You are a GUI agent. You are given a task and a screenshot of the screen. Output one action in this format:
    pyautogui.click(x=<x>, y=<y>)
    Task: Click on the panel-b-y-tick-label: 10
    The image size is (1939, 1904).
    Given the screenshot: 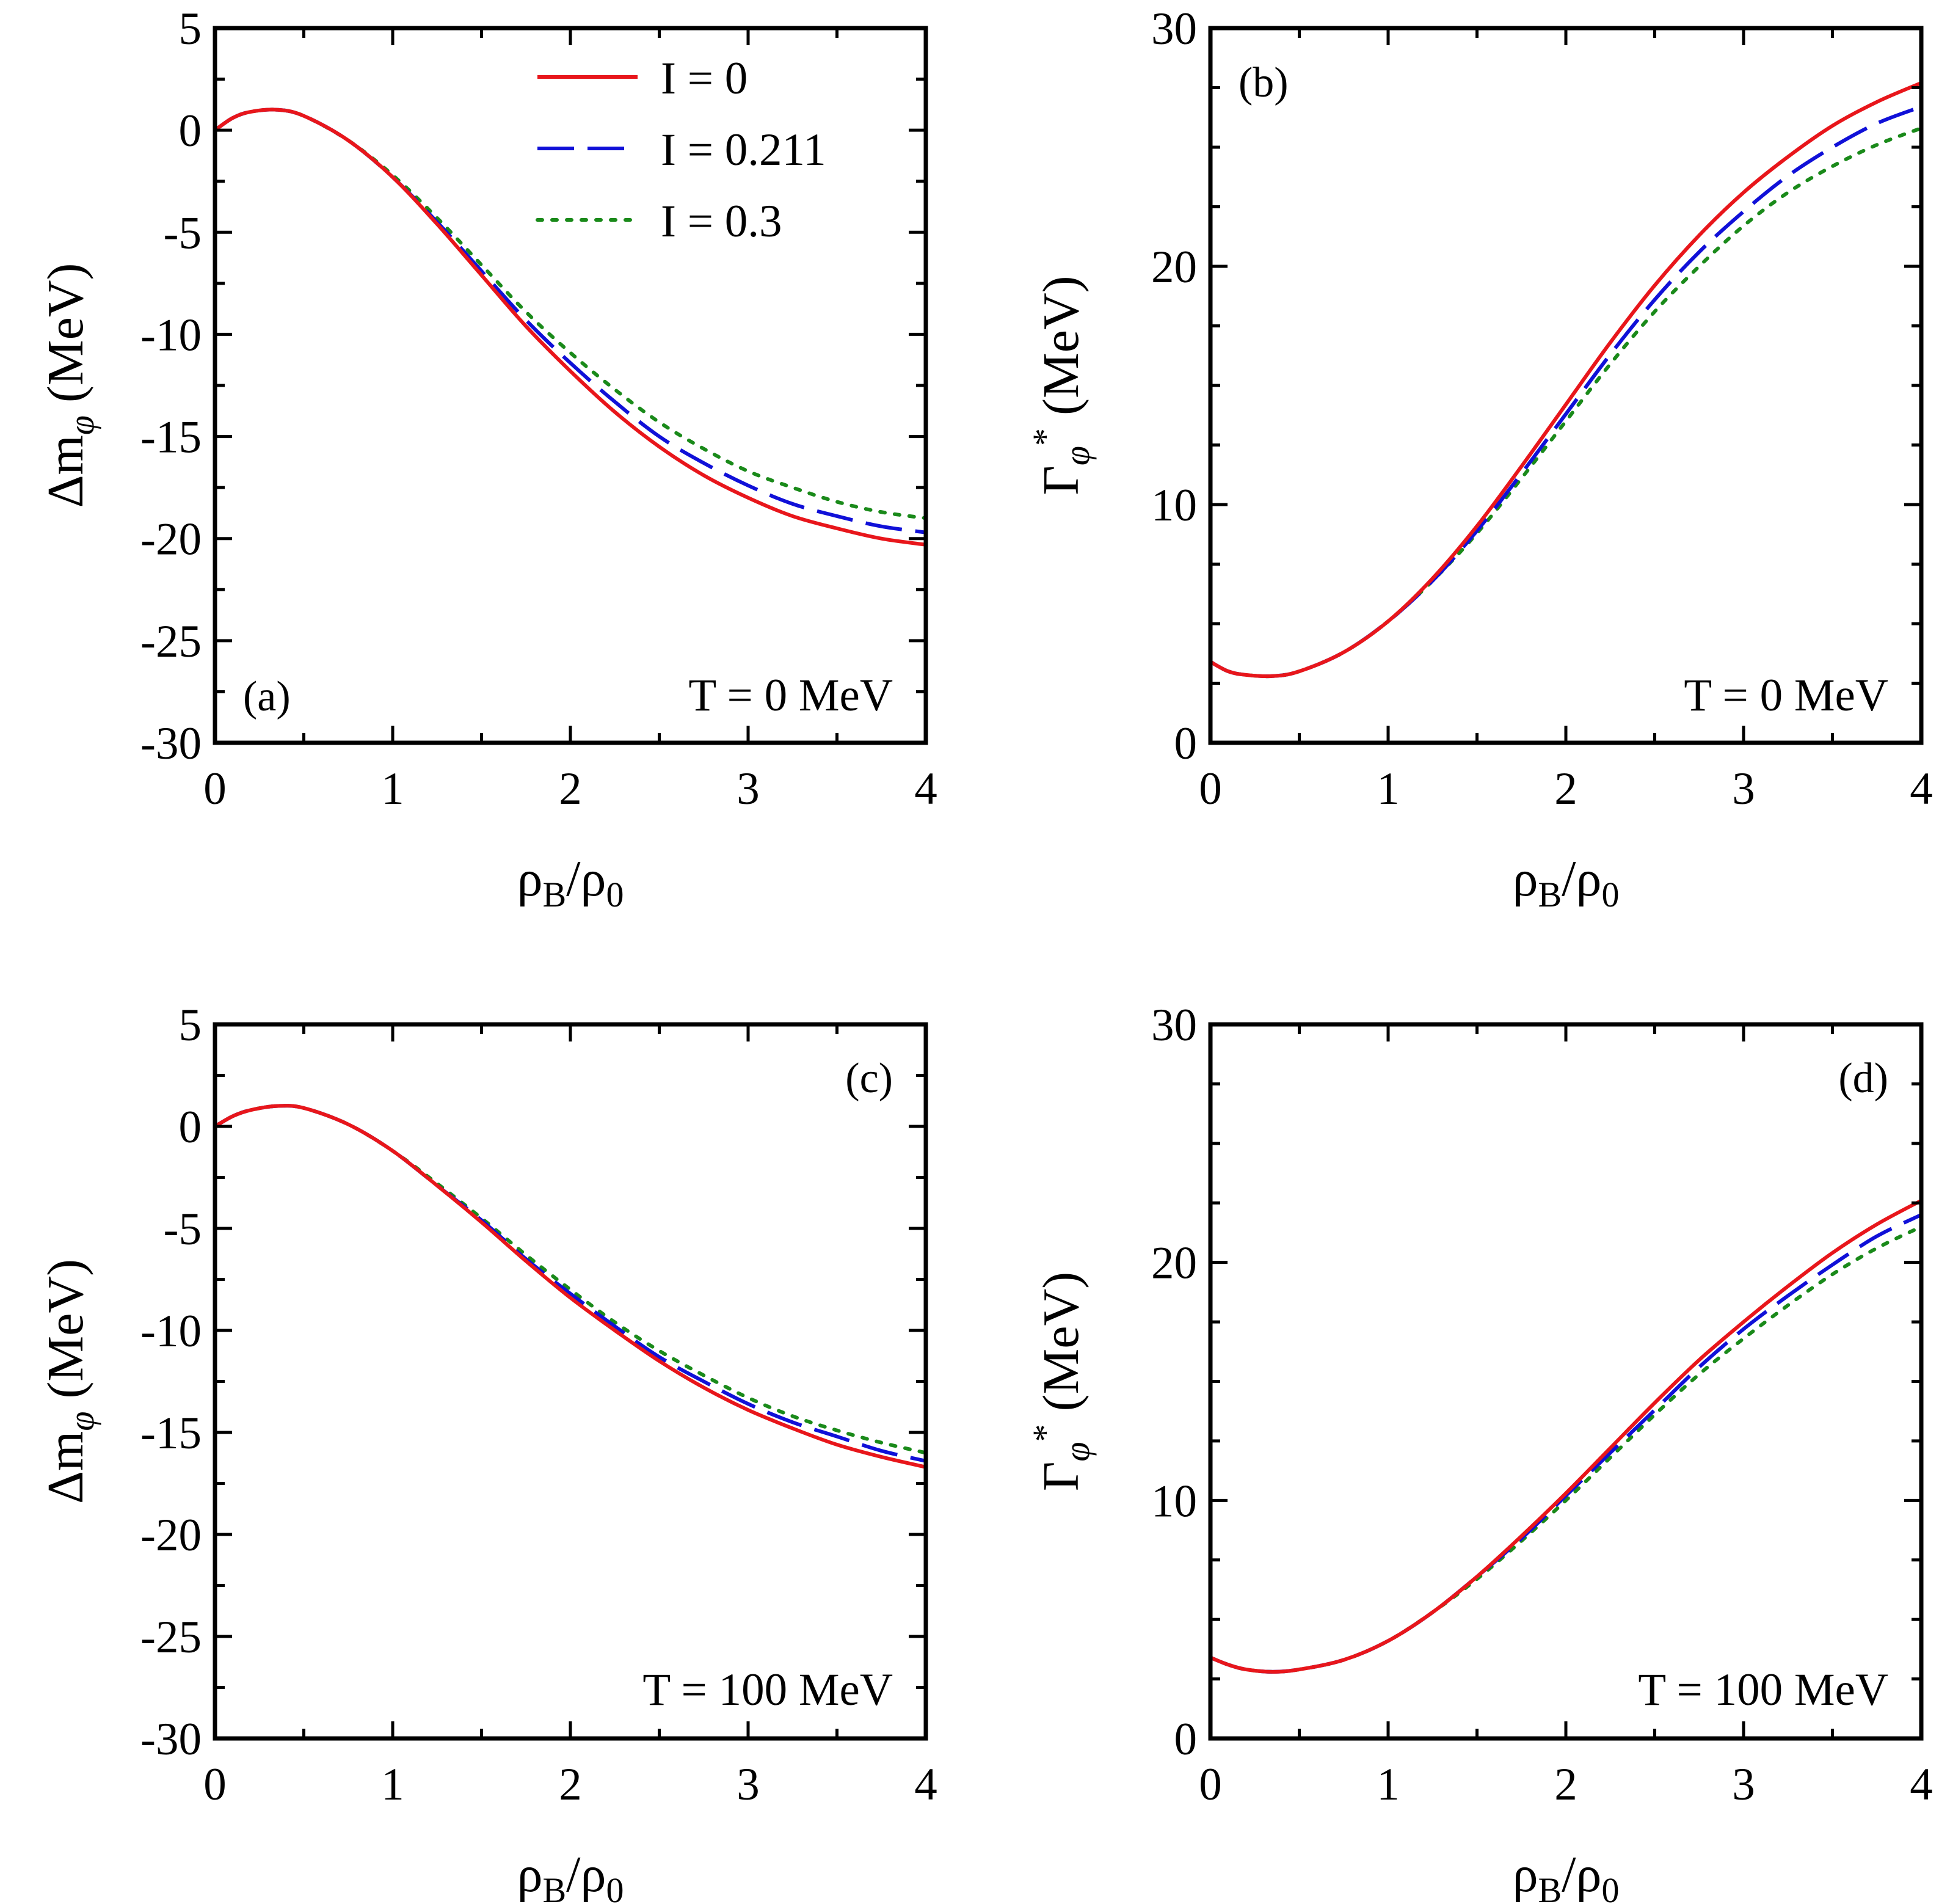 What is the action you would take?
    pyautogui.click(x=1174, y=505)
    